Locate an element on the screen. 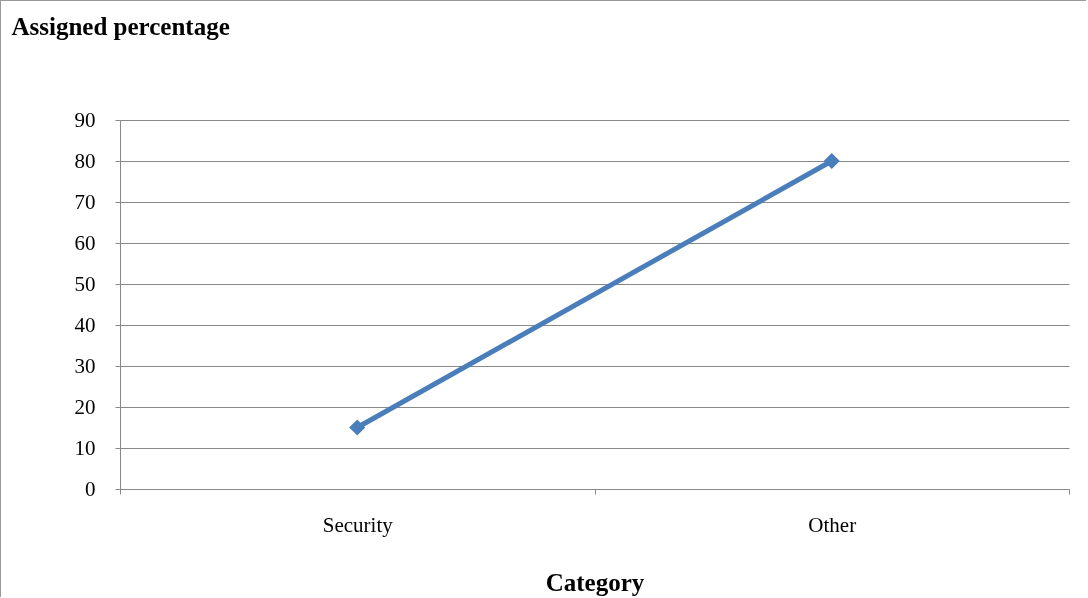 The image size is (1088, 598). x-tick-label: Security is located at coordinates (358, 524).